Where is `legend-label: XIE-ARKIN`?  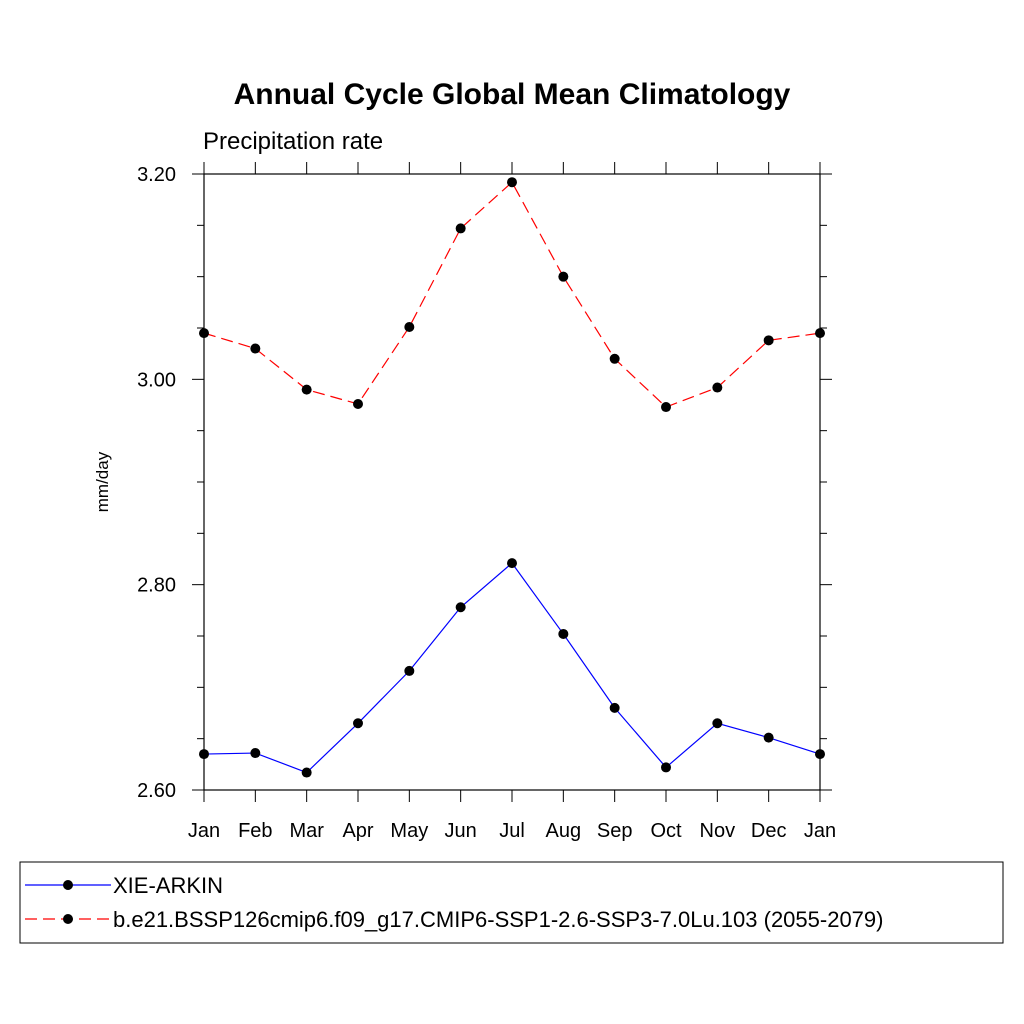 legend-label: XIE-ARKIN is located at coordinates (168, 885).